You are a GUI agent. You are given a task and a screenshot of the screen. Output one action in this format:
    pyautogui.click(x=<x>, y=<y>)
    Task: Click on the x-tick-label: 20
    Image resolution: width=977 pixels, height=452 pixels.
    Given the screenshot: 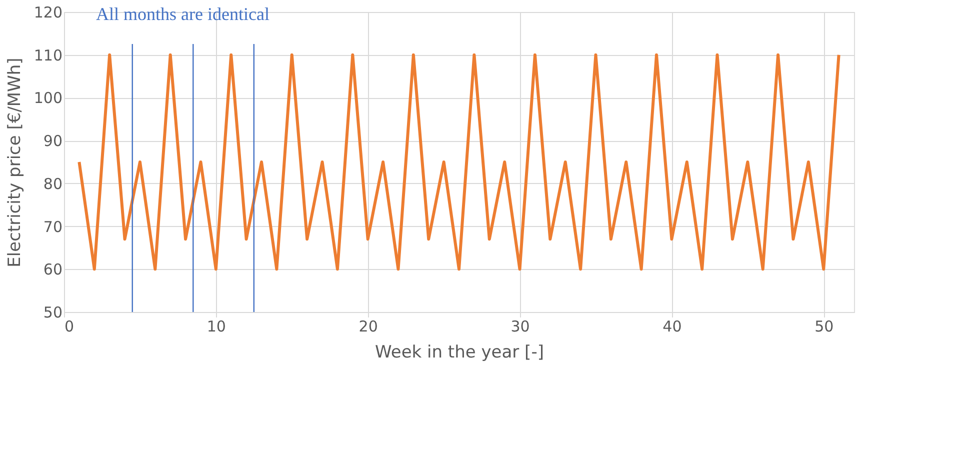 What is the action you would take?
    pyautogui.click(x=368, y=327)
    